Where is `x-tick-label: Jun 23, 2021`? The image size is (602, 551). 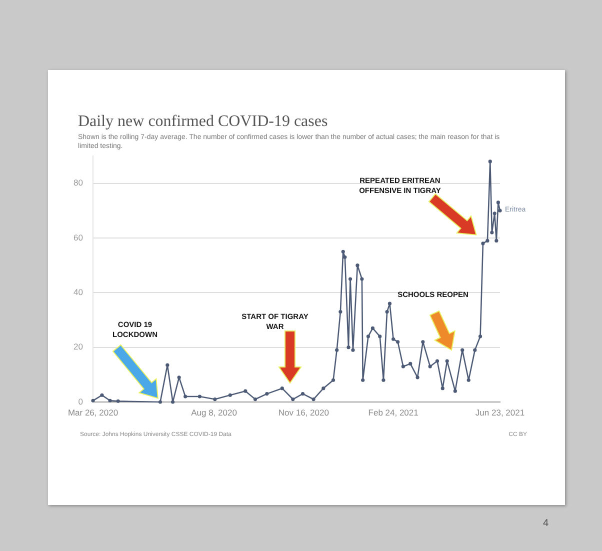 x-tick-label: Jun 23, 2021 is located at coordinates (500, 412).